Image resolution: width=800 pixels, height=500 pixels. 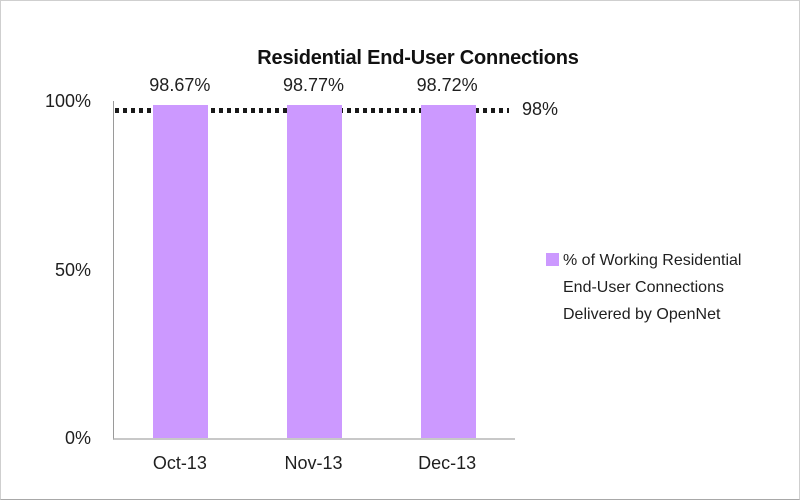 What do you see at coordinates (67, 101) in the screenshot?
I see `y-axis-tick-label: 100%` at bounding box center [67, 101].